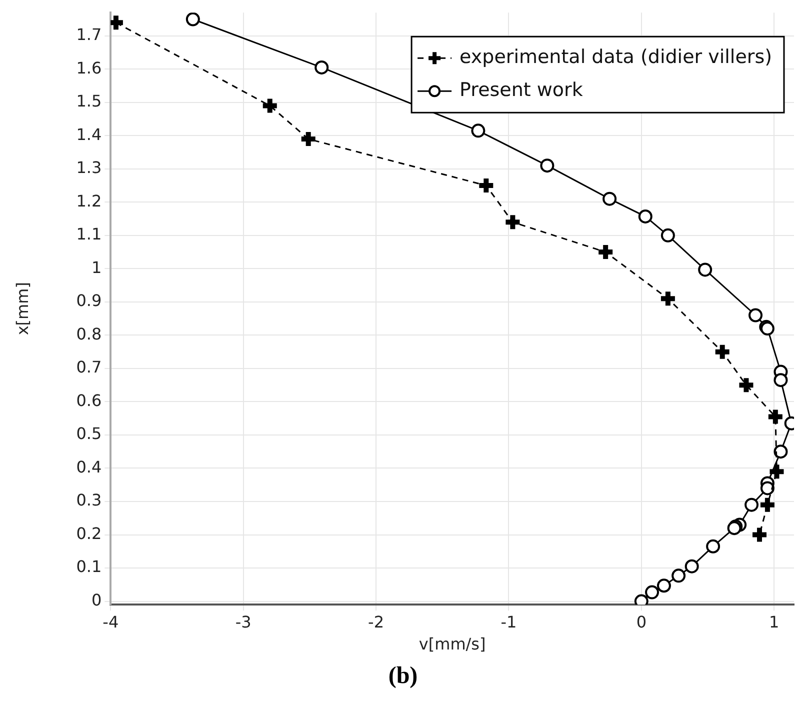 The image size is (806, 715). I want to click on y-tick-label: 0, so click(96, 600).